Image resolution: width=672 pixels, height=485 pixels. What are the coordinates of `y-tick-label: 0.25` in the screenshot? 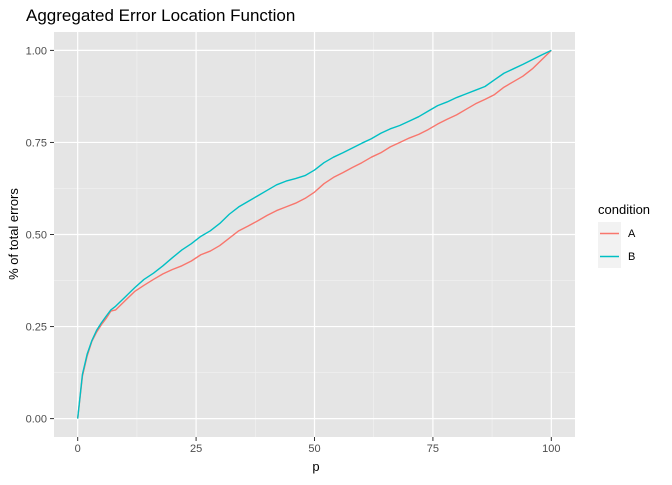 It's located at (36, 328).